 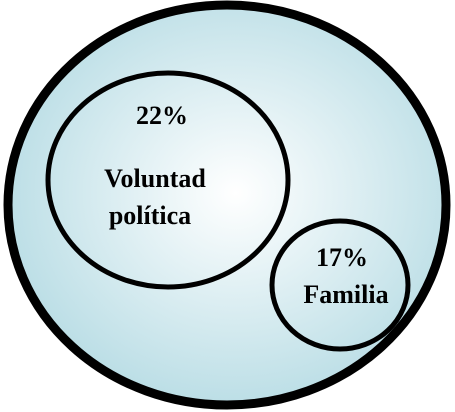 I want to click on circle-1-label-line2: política, so click(x=150, y=215).